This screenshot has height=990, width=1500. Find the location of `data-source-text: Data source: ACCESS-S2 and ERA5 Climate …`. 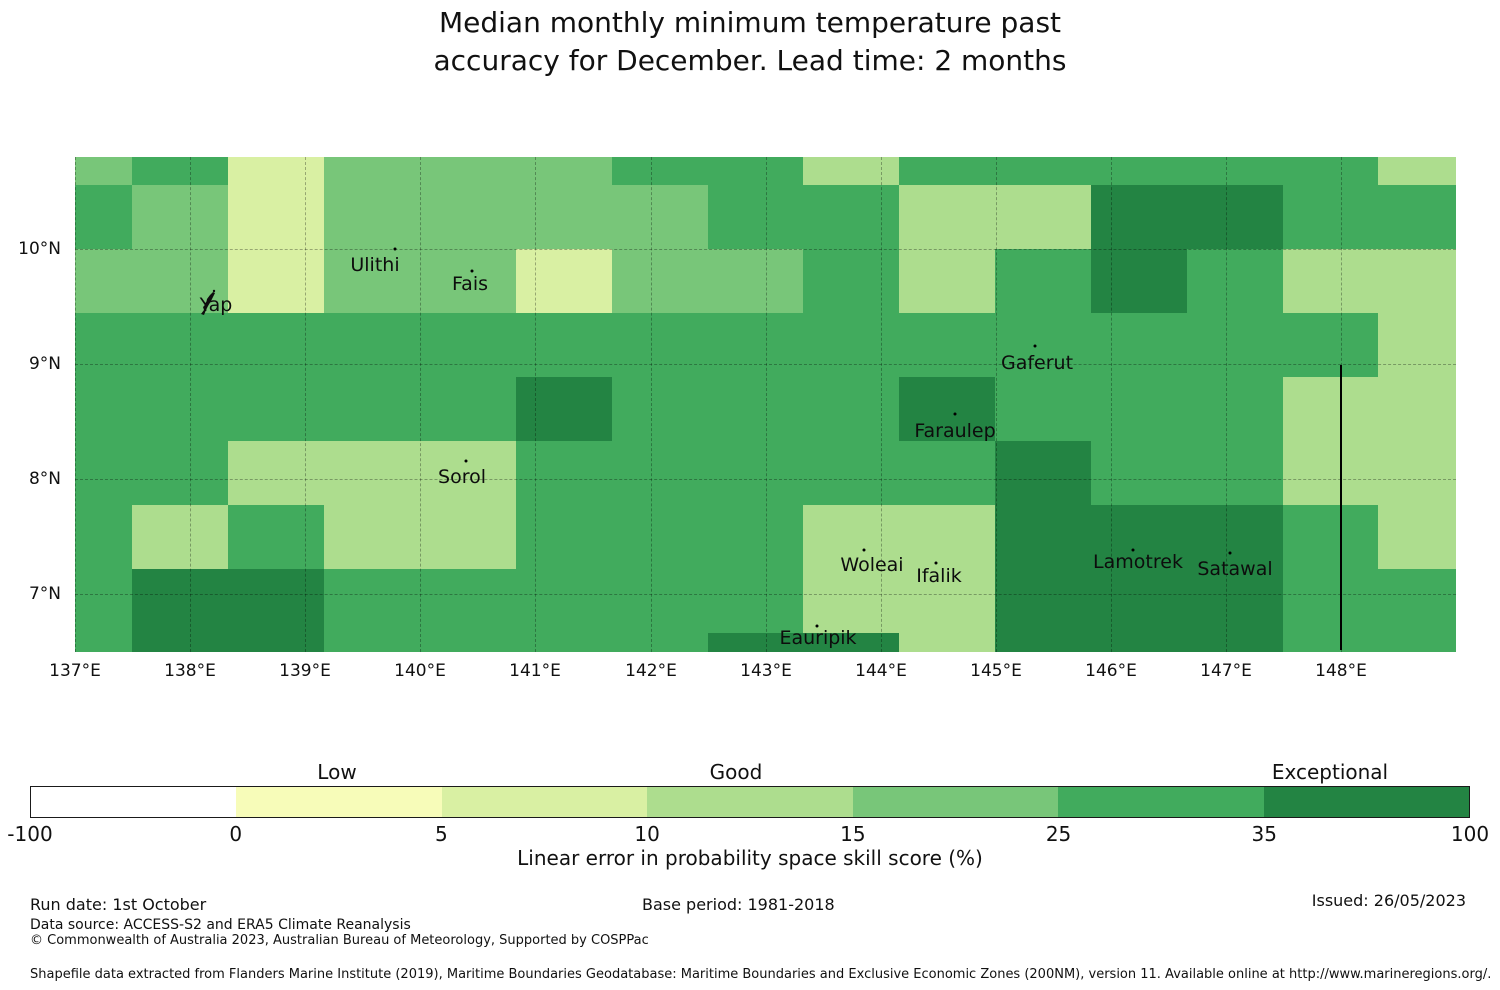

data-source-text: Data source: ACCESS-S2 and ERA5 Climate … is located at coordinates (220, 925).